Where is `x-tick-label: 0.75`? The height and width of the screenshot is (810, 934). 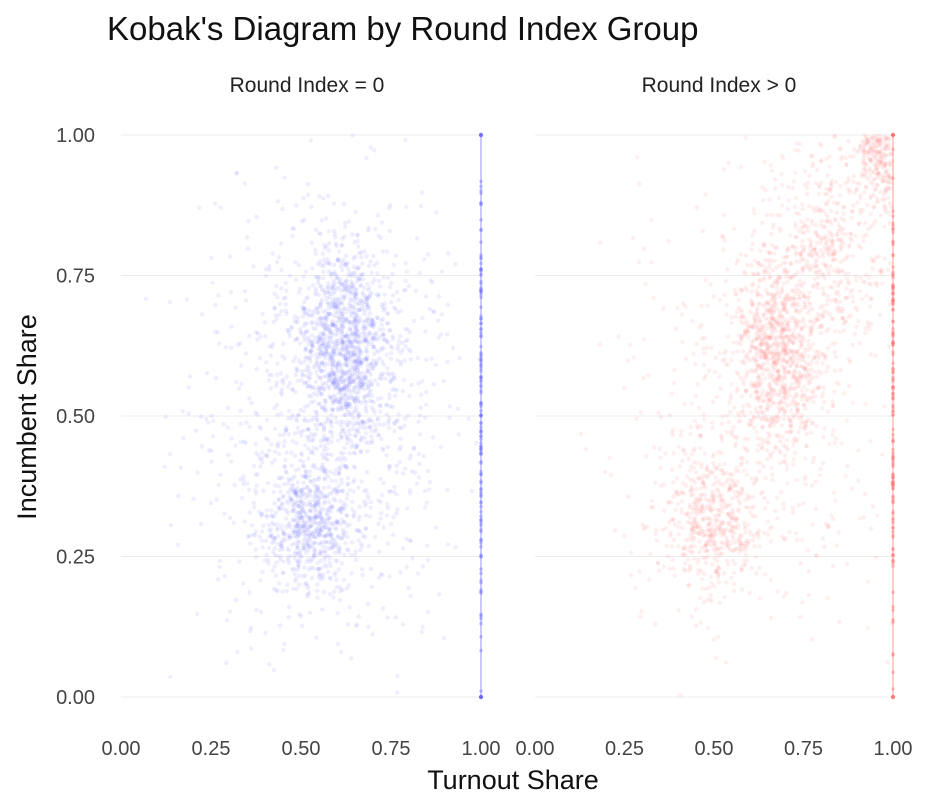 x-tick-label: 0.75 is located at coordinates (391, 749).